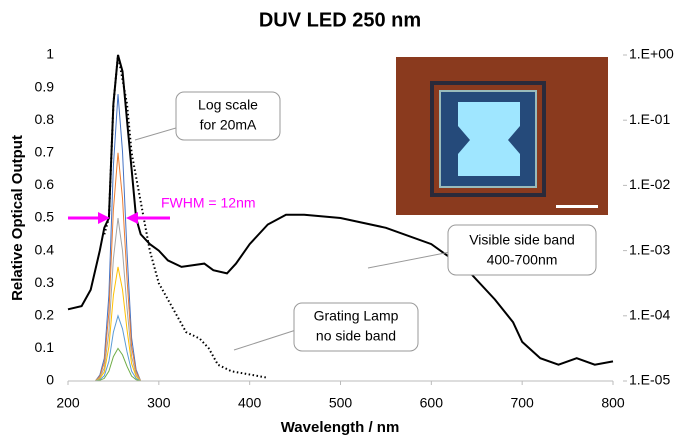  I want to click on annotation: 400-700nm, so click(522, 260).